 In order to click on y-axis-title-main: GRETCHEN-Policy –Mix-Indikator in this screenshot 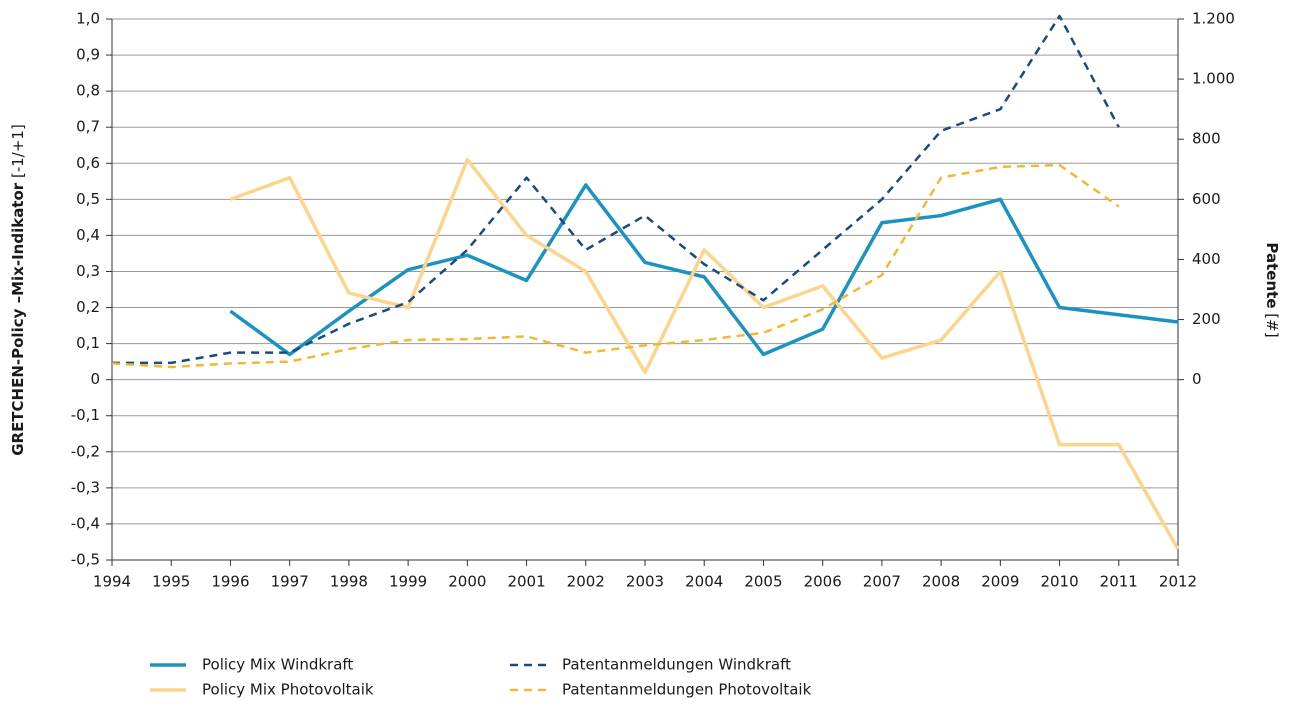, I will do `click(18, 319)`.